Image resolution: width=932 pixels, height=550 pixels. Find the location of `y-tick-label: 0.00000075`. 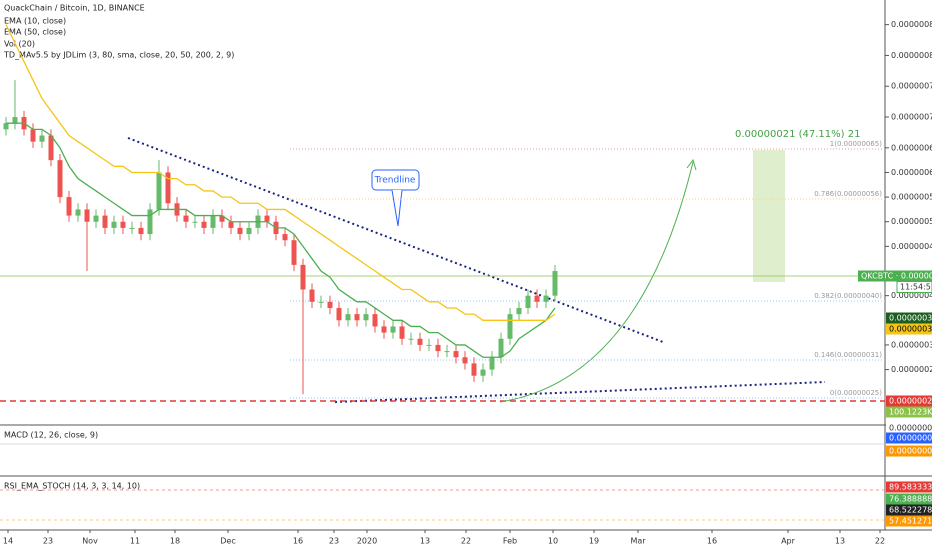

y-tick-label: 0.00000075 is located at coordinates (911, 86).